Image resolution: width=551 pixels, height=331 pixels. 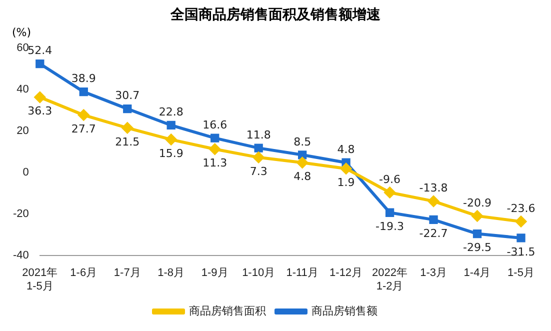 I want to click on x-tick-label: 1-3月, so click(x=433, y=273).